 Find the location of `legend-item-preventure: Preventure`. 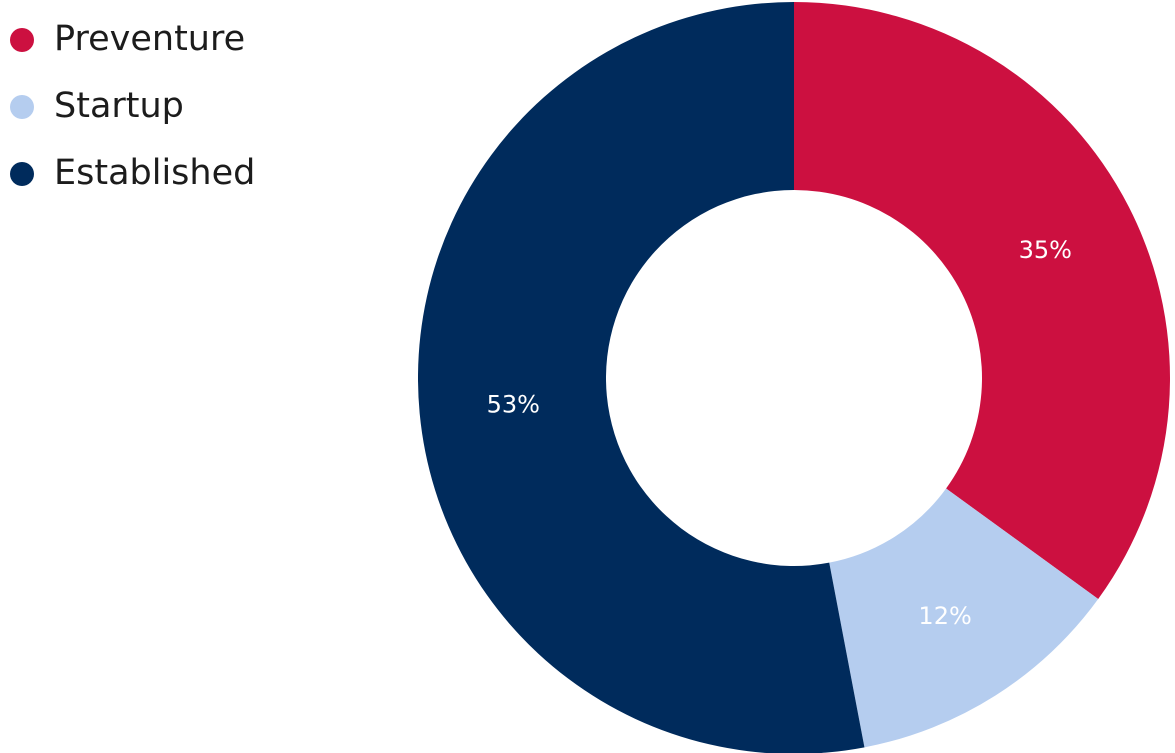

legend-item-preventure: Preventure is located at coordinates (132, 39).